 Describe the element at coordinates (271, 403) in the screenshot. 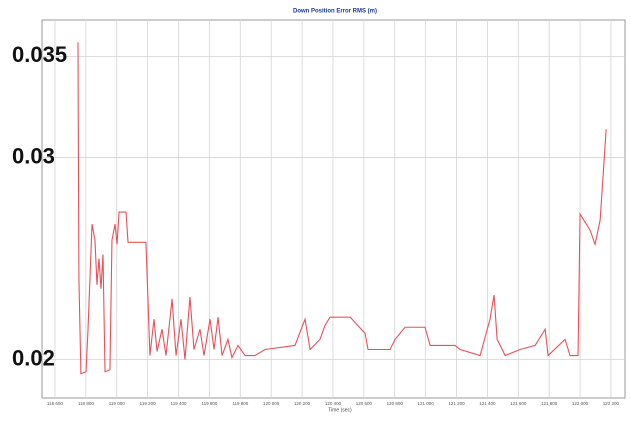

I see `x-tick-label: 120 000` at that location.